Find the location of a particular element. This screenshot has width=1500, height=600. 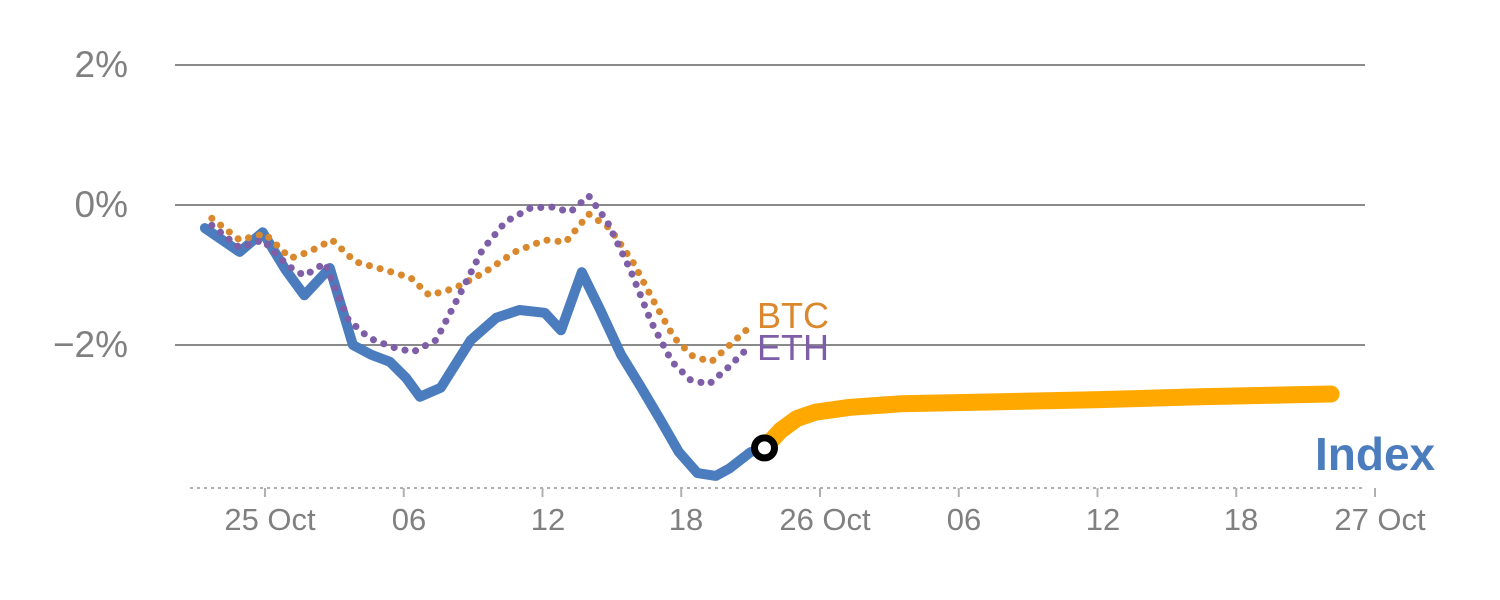

series-line-eth is located at coordinates (479, 290).